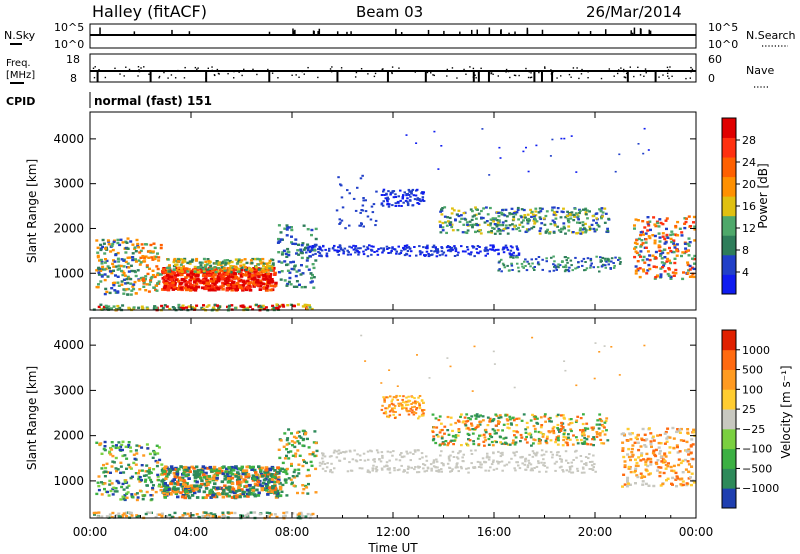 The height and width of the screenshot is (554, 800). Describe the element at coordinates (729, 340) in the screenshot. I see `colorbar-swatch` at that location.